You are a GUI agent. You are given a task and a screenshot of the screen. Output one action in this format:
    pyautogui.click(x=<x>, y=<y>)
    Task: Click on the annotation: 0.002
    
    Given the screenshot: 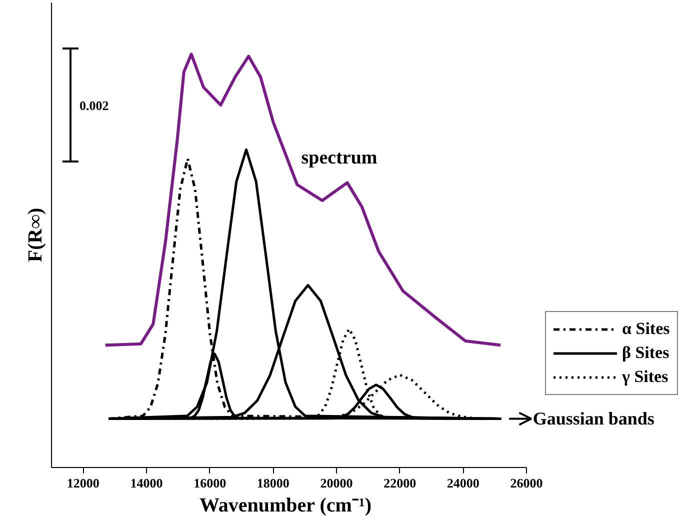 What is the action you would take?
    pyautogui.click(x=94, y=105)
    